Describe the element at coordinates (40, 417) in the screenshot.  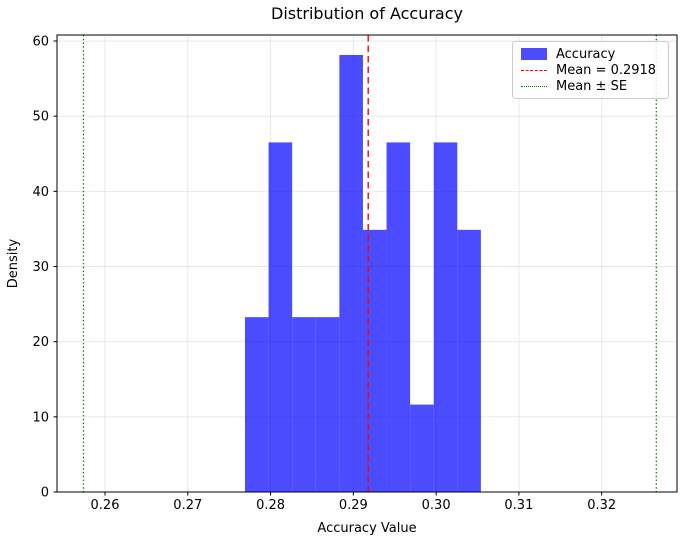
I see `y-tick-label: 10` at that location.